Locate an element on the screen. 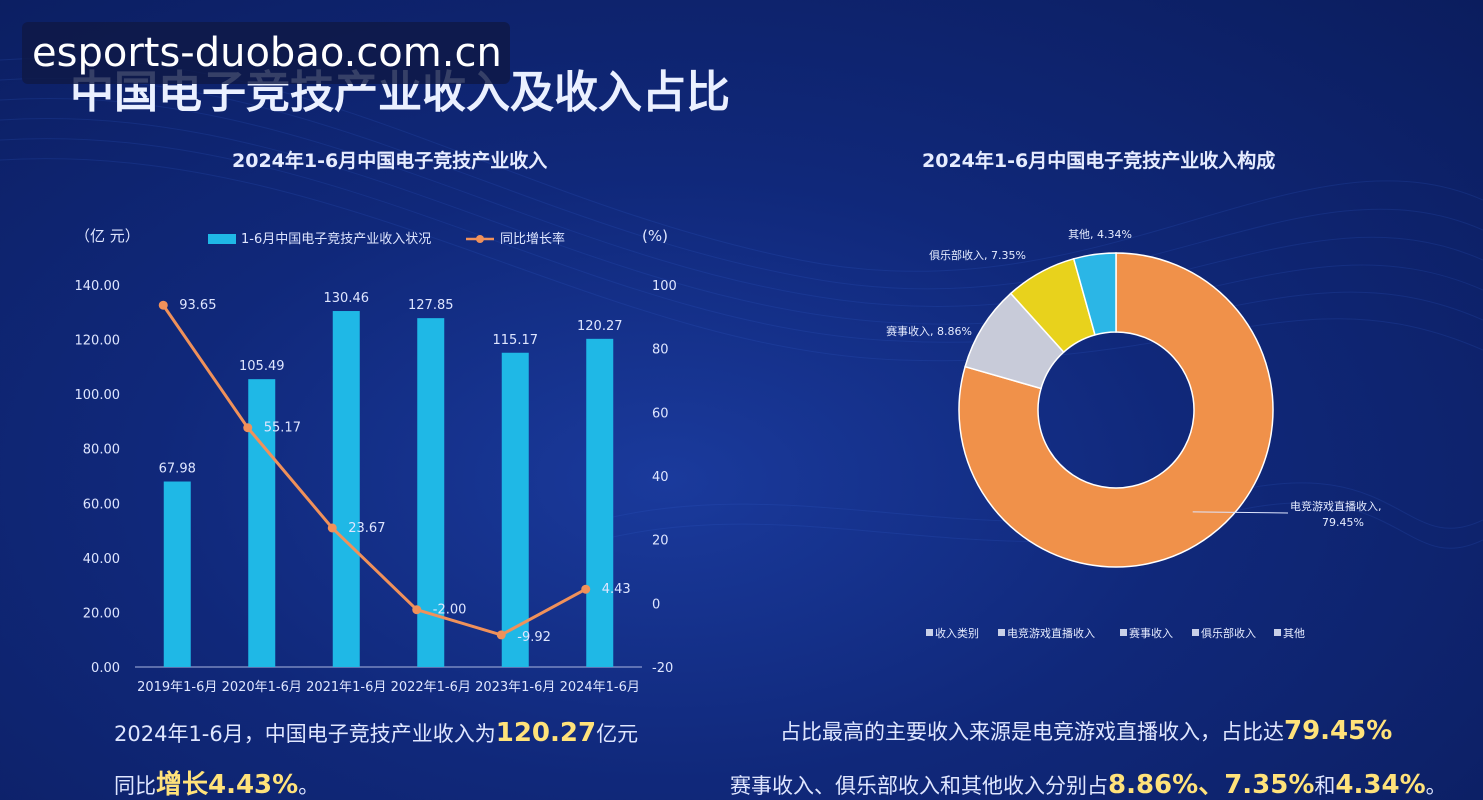  summary-left-line2-prefix: 同比 is located at coordinates (135, 786).